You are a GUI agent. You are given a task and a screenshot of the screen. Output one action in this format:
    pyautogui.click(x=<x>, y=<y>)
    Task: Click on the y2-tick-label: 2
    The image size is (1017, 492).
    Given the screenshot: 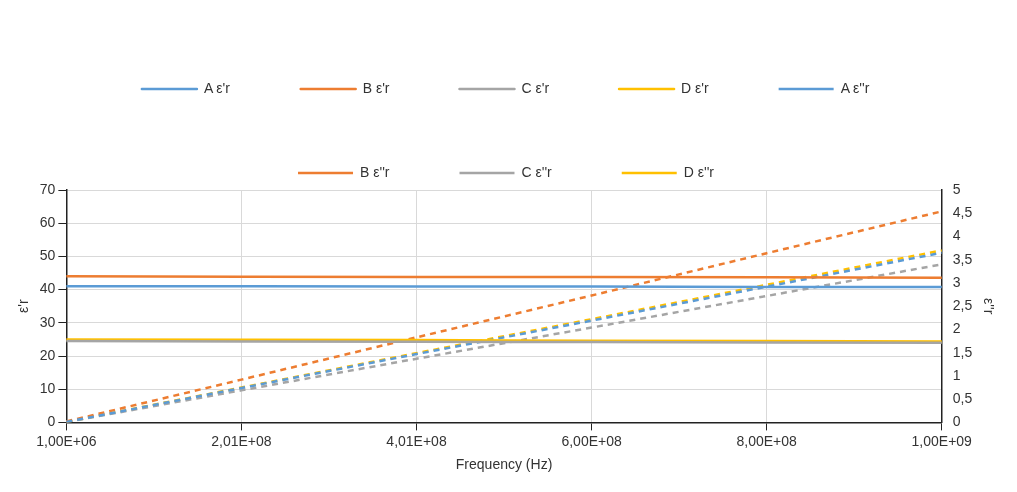 What is the action you would take?
    pyautogui.click(x=956, y=328)
    